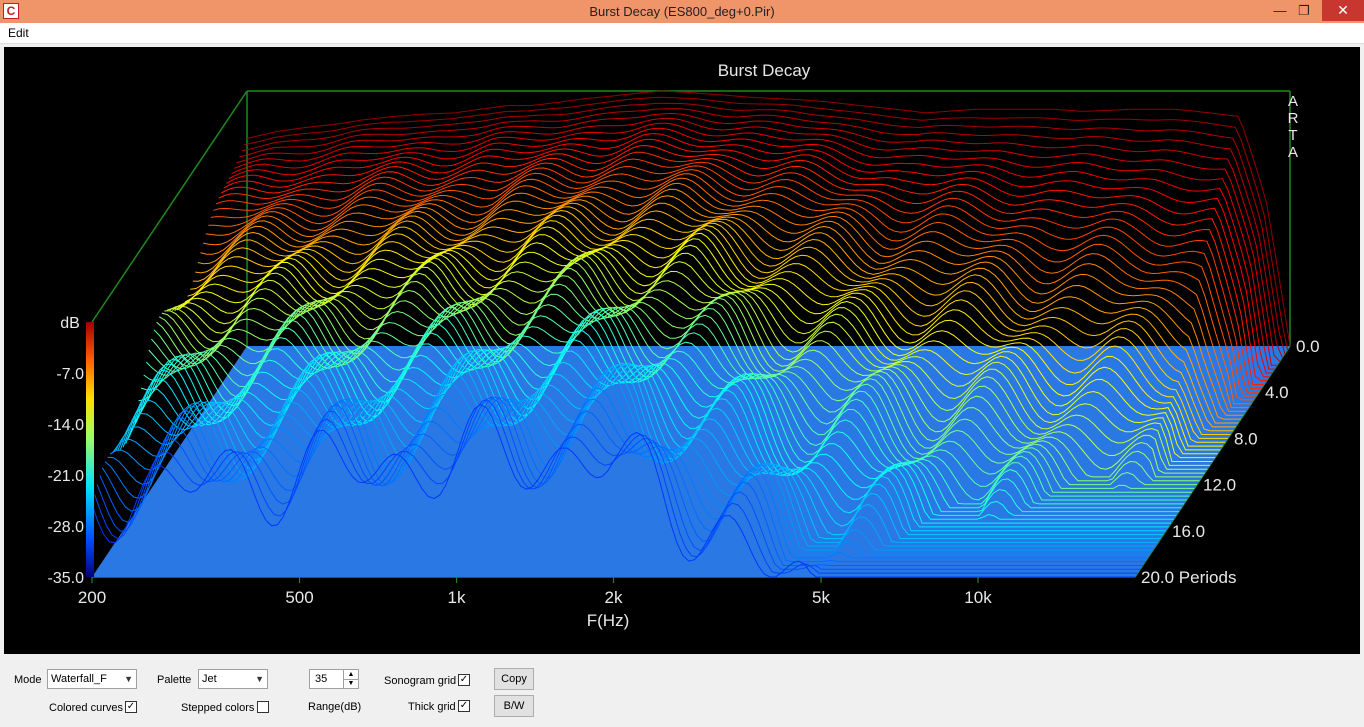  I want to click on palette-select: Jet ▼, so click(233, 679).